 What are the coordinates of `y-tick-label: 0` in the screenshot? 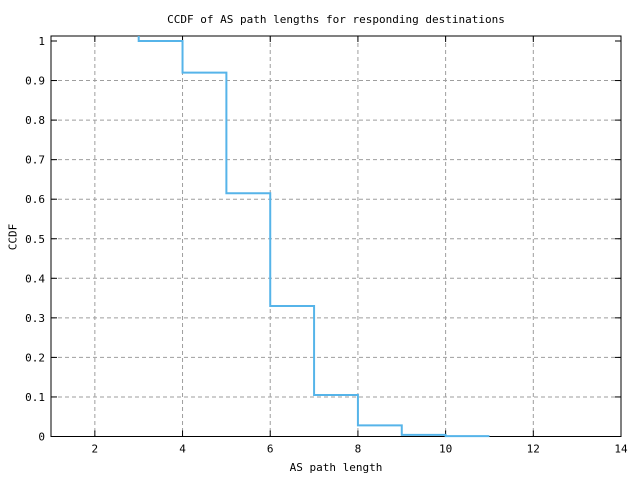 It's located at (41, 437).